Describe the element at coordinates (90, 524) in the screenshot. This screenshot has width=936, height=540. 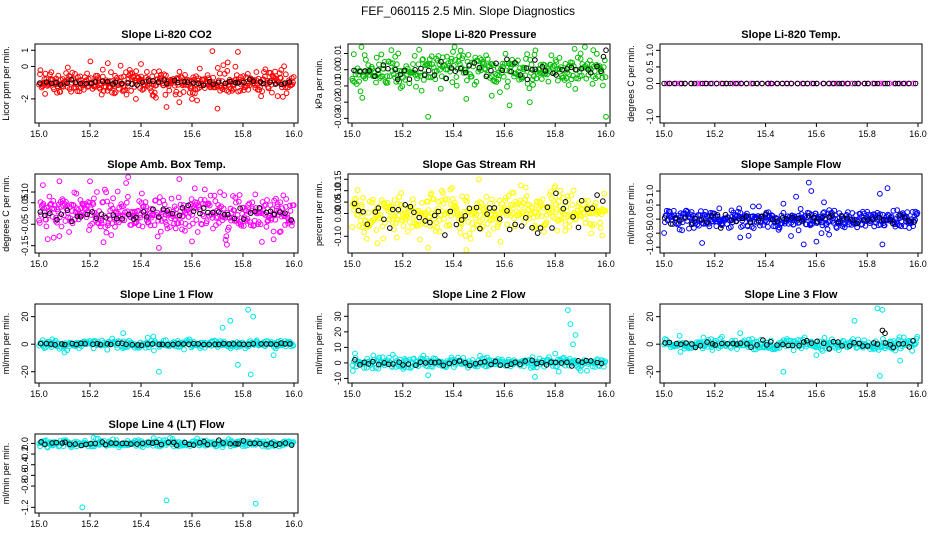
I see `x-tick-label: 15.2` at that location.